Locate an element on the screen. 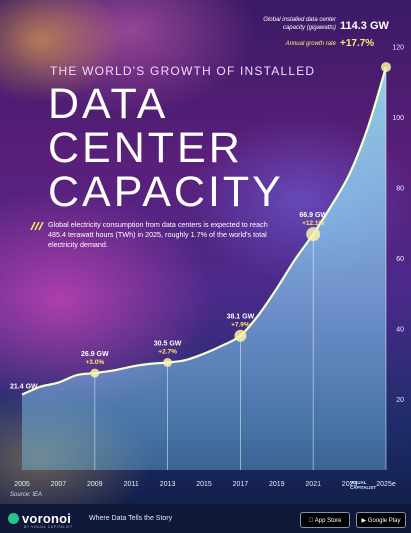 The image size is (411, 533). x-tick-label: 2019 is located at coordinates (277, 484).